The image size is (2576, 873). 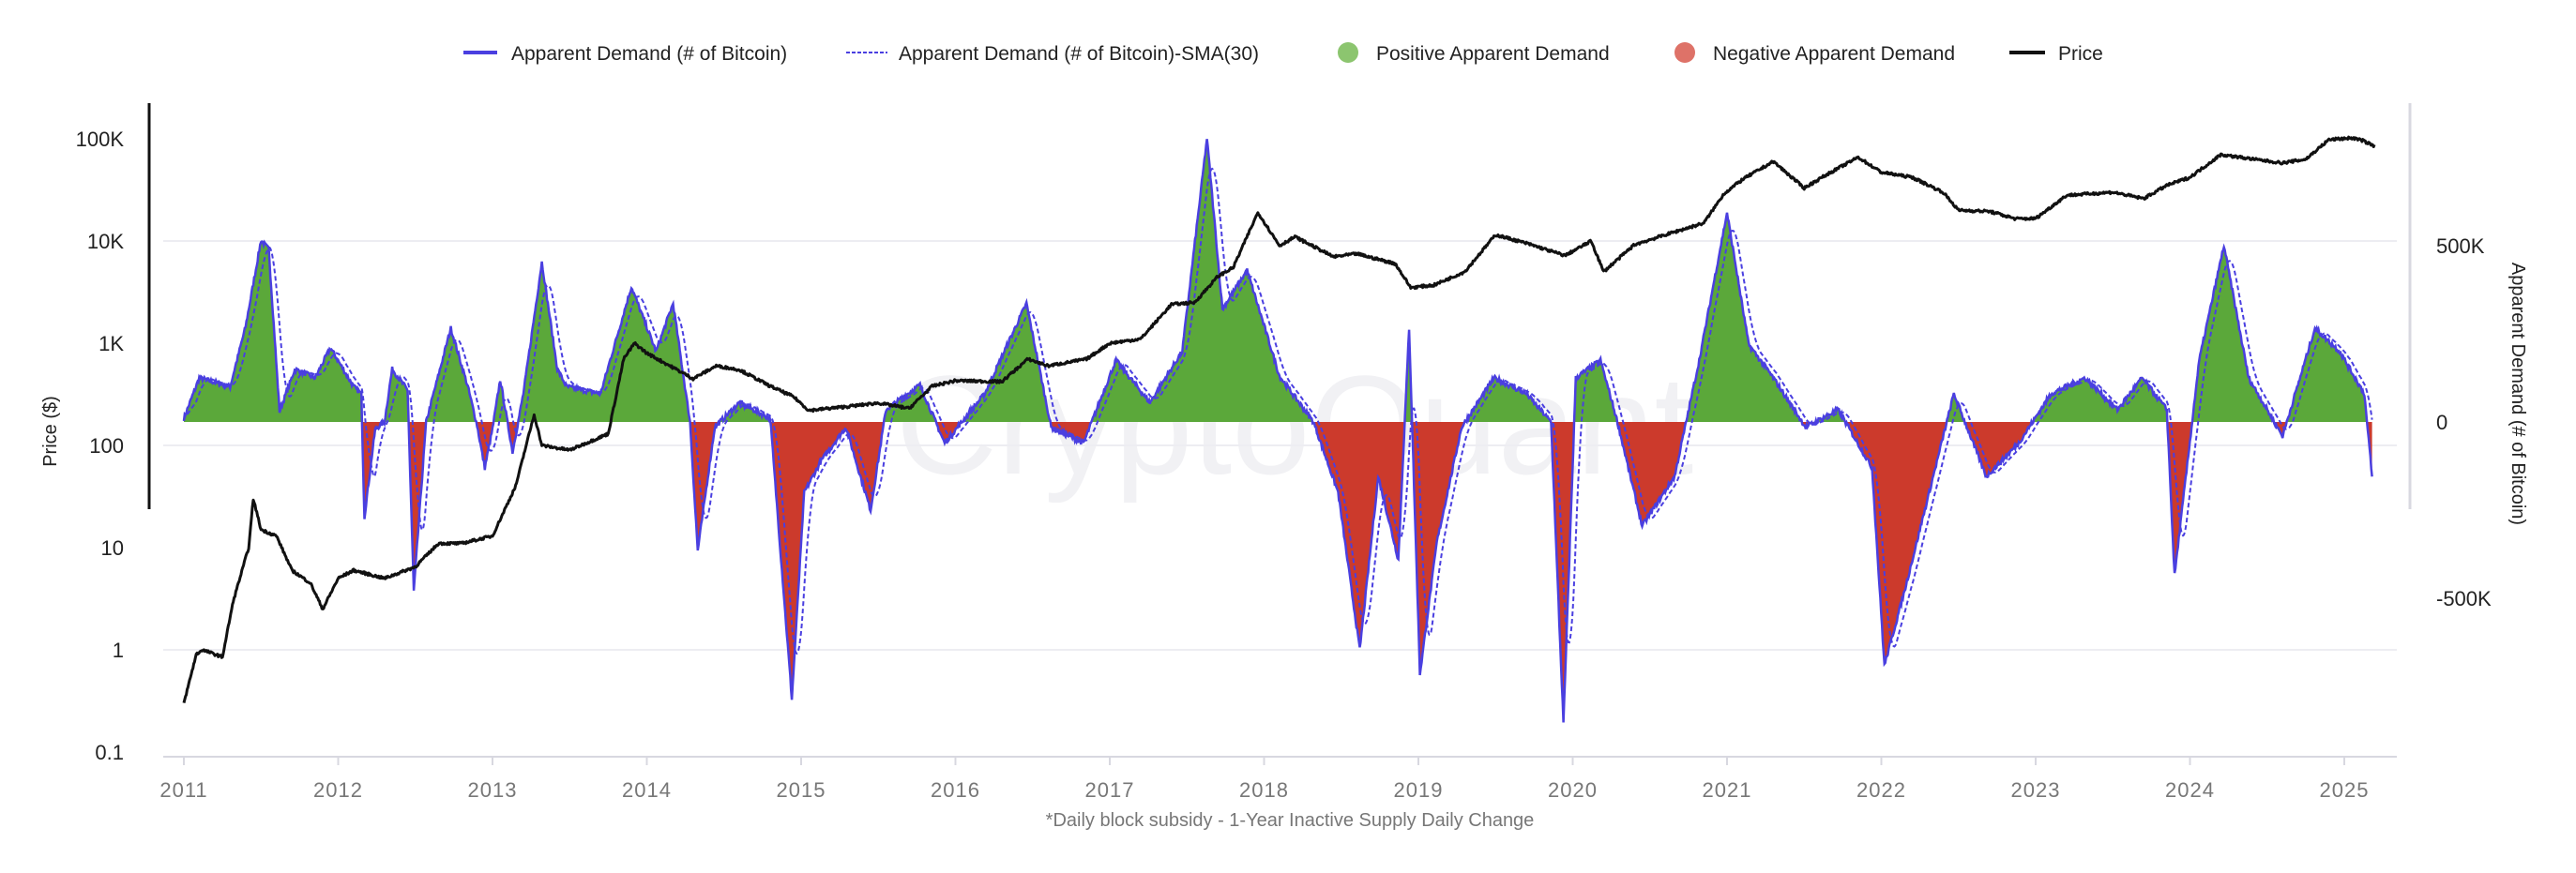 What do you see at coordinates (801, 790) in the screenshot?
I see `x-tick-label: 2015` at bounding box center [801, 790].